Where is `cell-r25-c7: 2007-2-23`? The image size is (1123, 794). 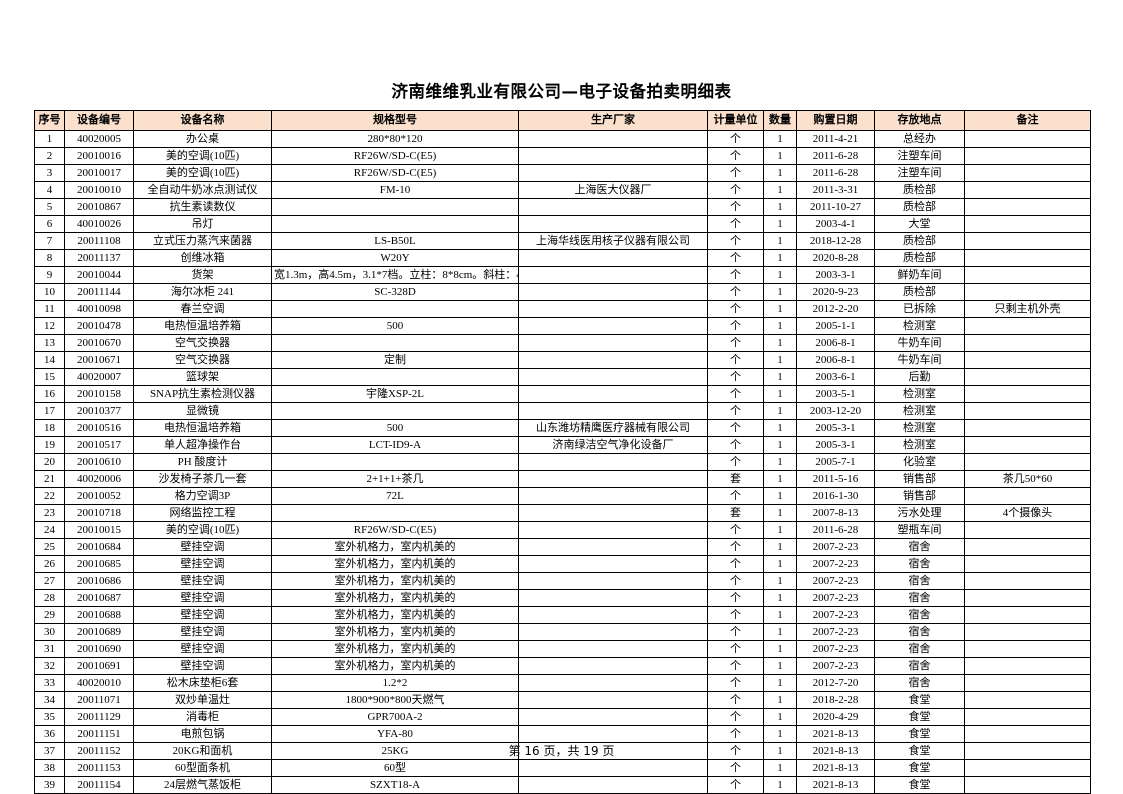
cell-r25-c7: 2007-2-23 is located at coordinates (835, 564).